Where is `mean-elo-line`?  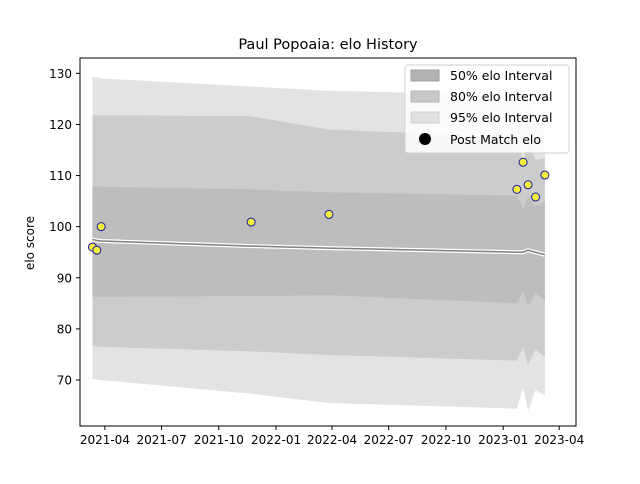
mean-elo-line is located at coordinates (318, 247).